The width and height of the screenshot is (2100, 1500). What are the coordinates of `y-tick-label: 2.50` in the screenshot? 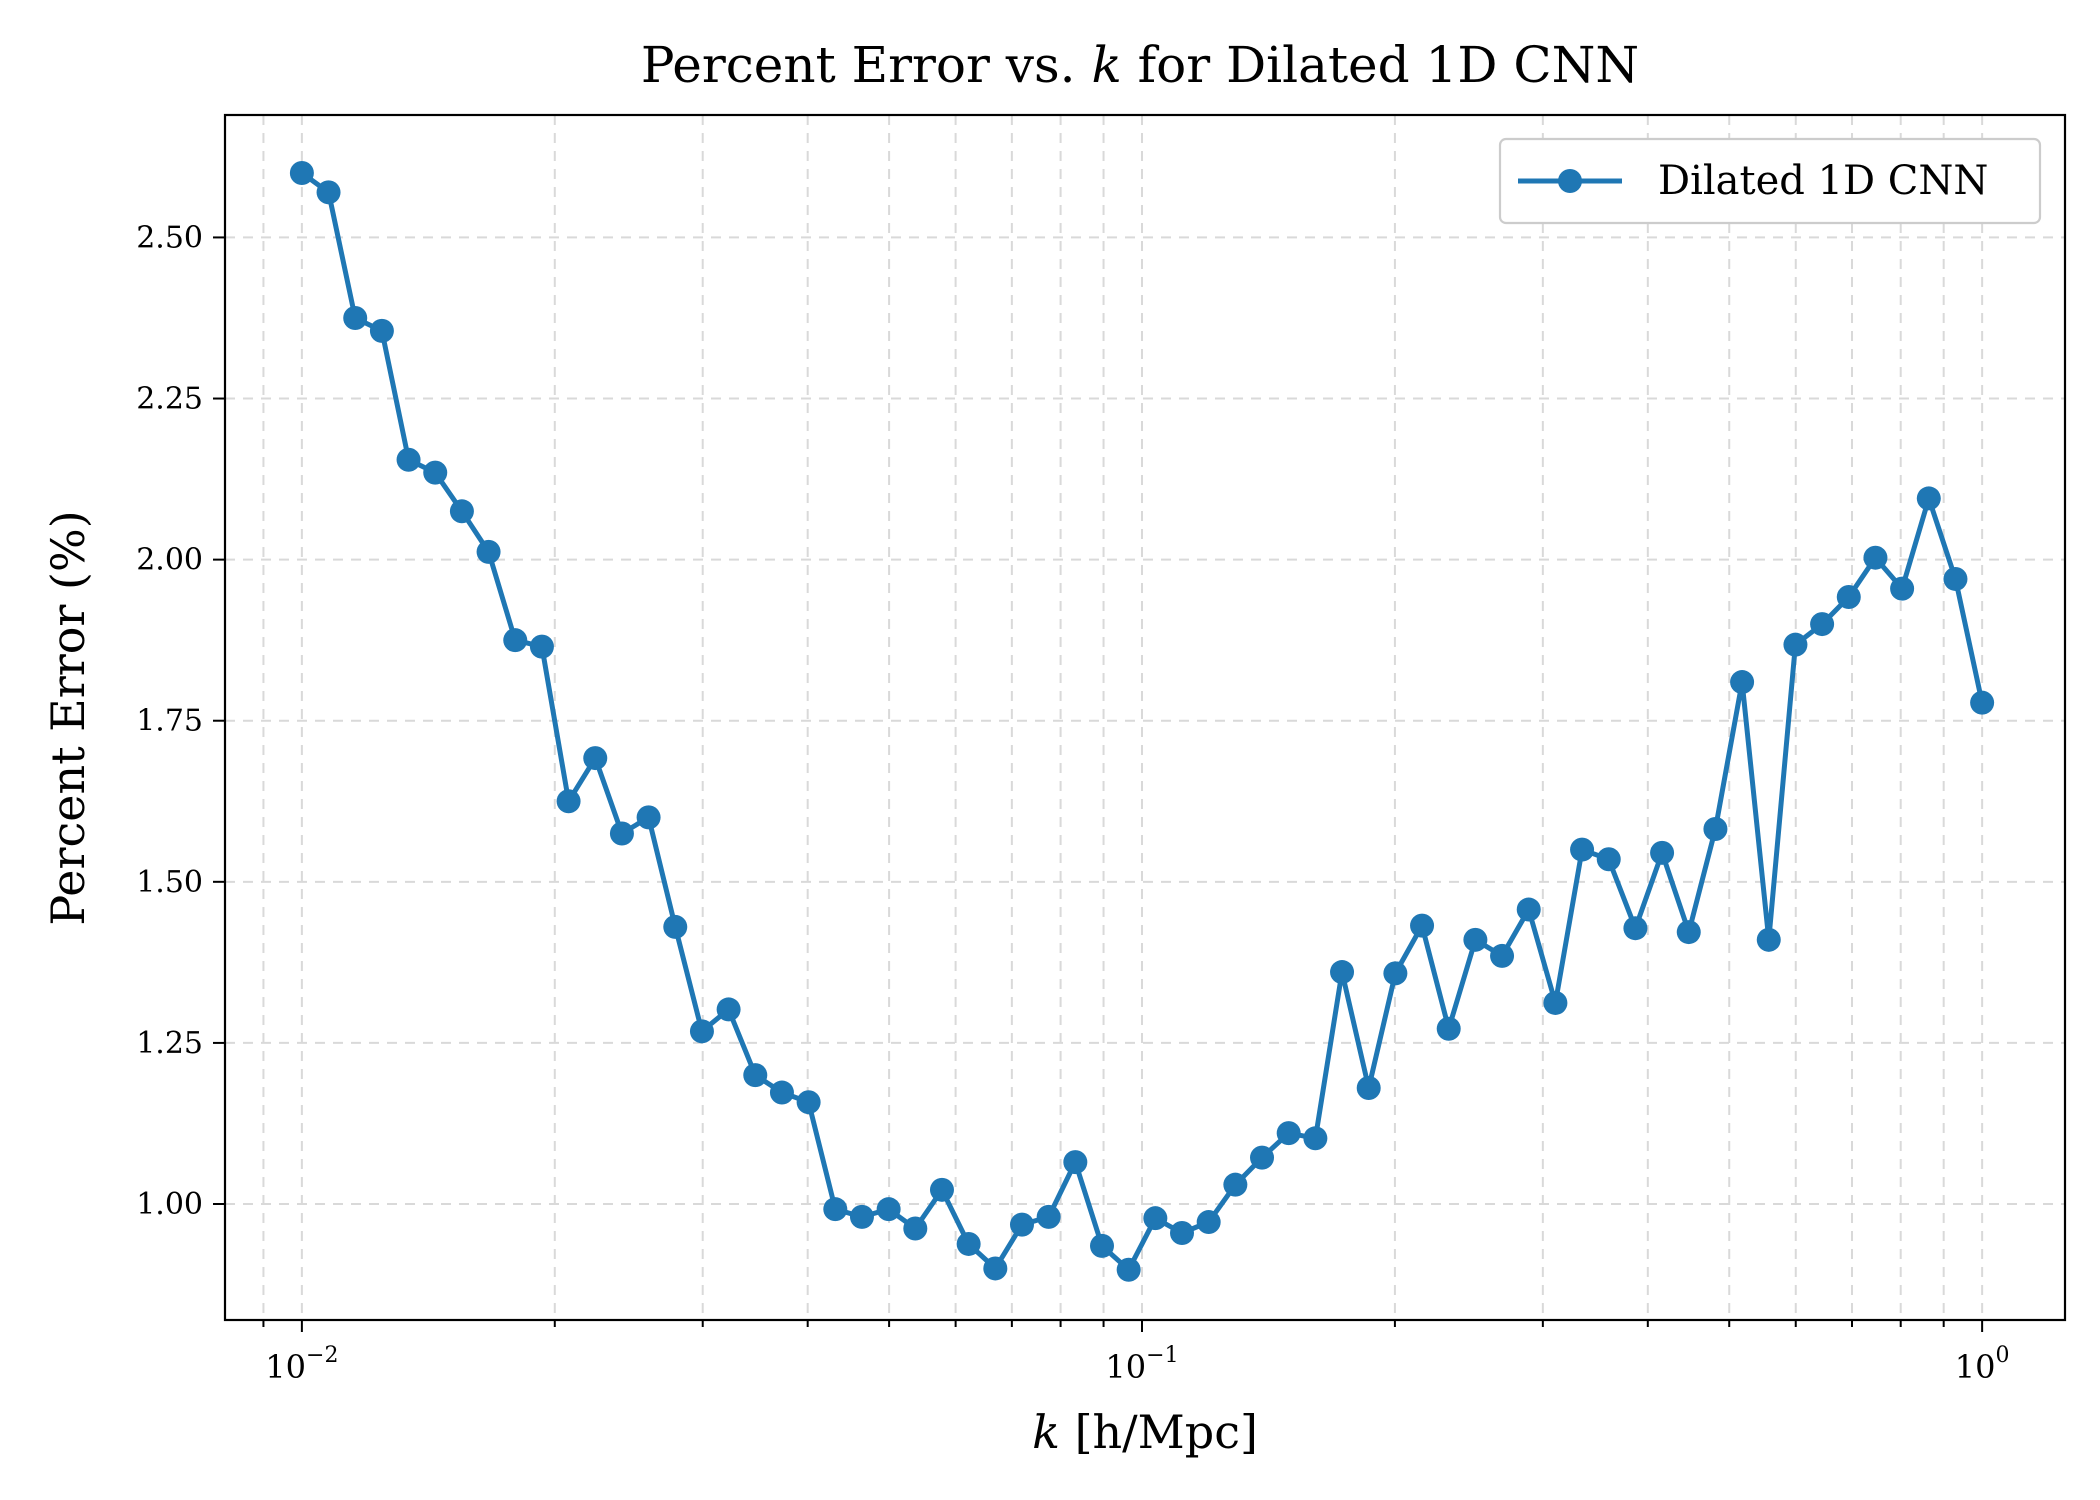 It's located at (169, 237).